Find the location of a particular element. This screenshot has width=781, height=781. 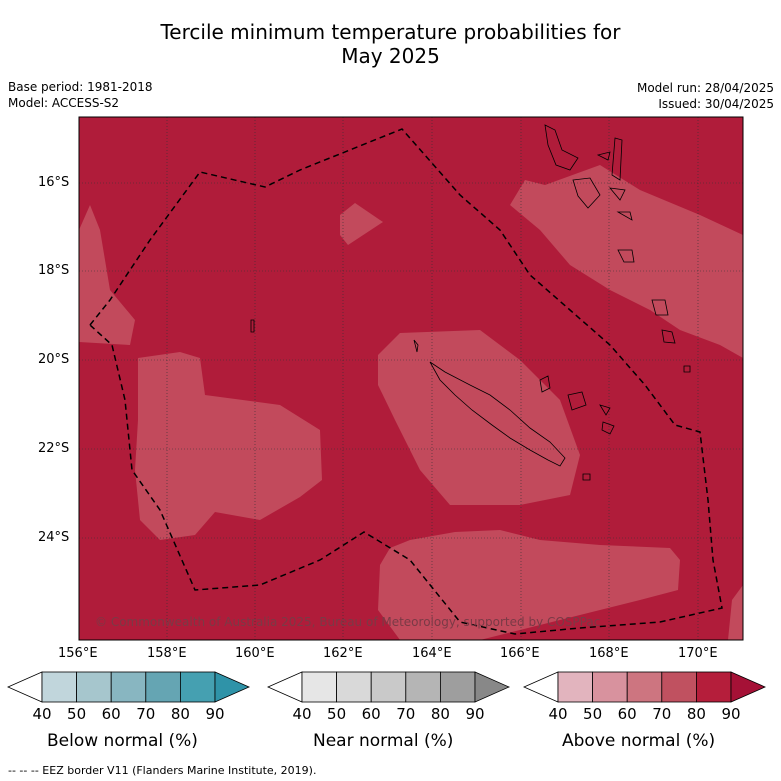

light-region-southeast-corner is located at coordinates (735, 612).